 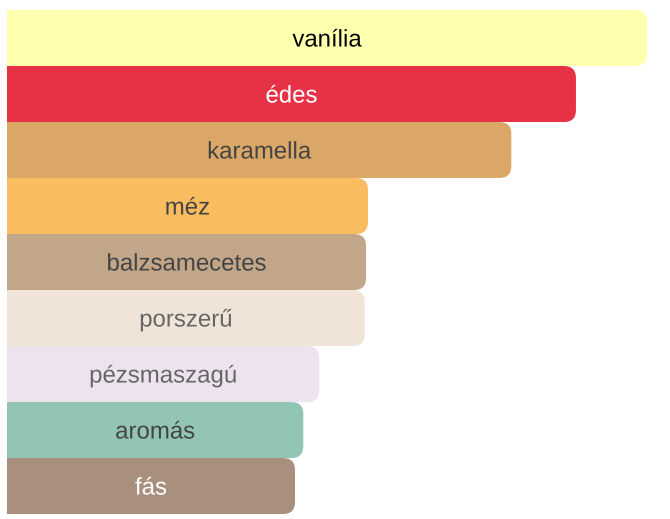 I want to click on y-tick-label: porszerű, so click(x=186, y=318).